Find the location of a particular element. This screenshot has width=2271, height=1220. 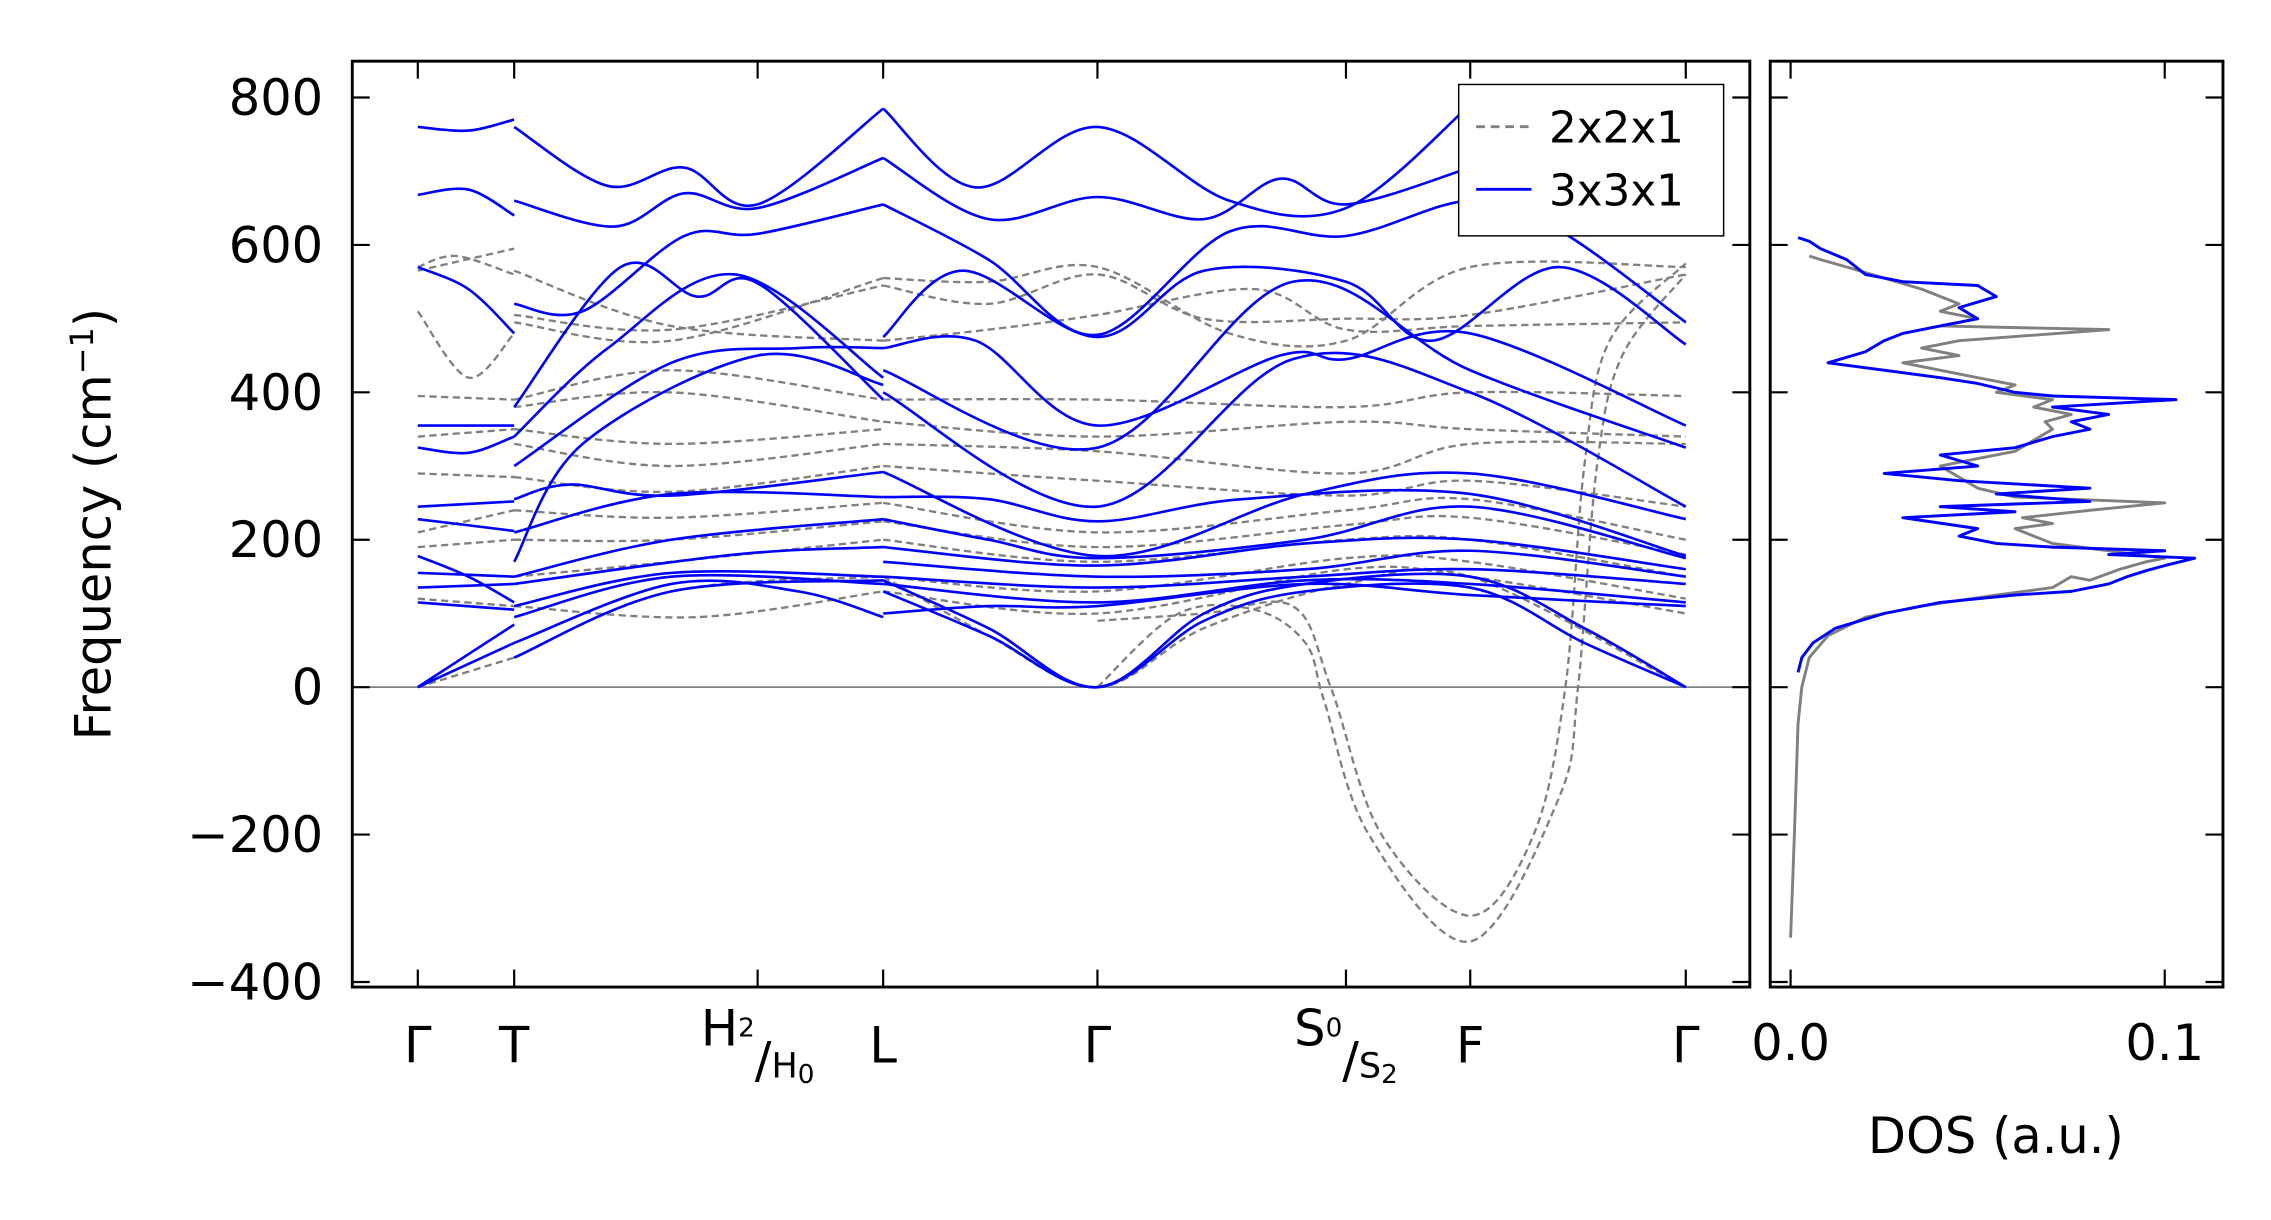

dos-x-tick-label-0: 0.0 is located at coordinates (1790, 1043).